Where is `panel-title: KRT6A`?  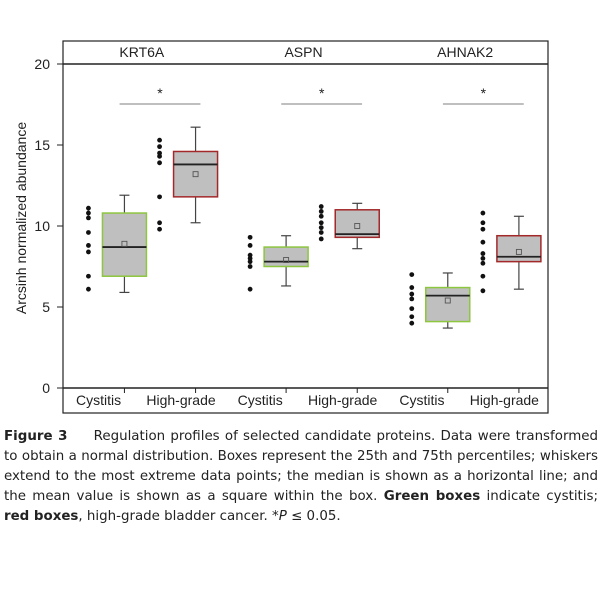 panel-title: KRT6A is located at coordinates (142, 52).